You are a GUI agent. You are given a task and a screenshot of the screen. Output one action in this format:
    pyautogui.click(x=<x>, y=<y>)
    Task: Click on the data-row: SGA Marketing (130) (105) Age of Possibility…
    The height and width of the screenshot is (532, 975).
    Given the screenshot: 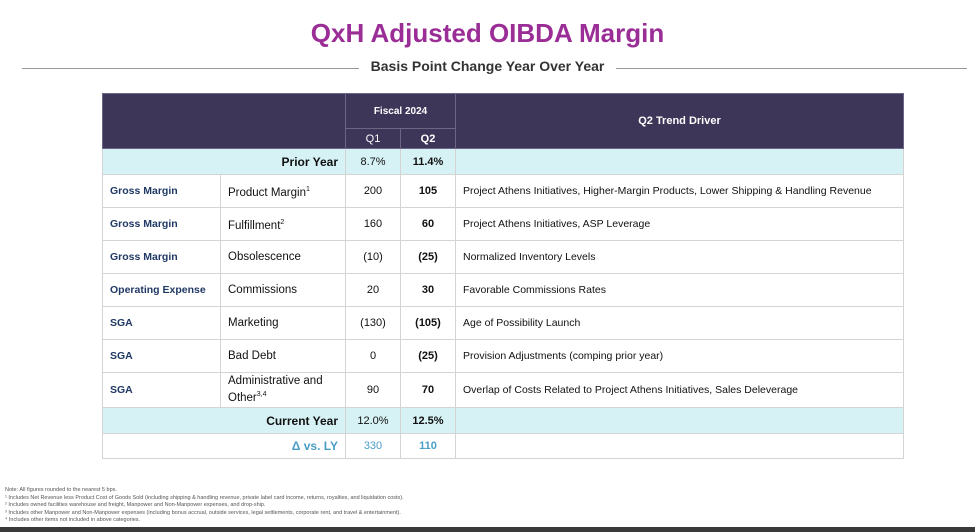 What is the action you would take?
    pyautogui.click(x=503, y=323)
    